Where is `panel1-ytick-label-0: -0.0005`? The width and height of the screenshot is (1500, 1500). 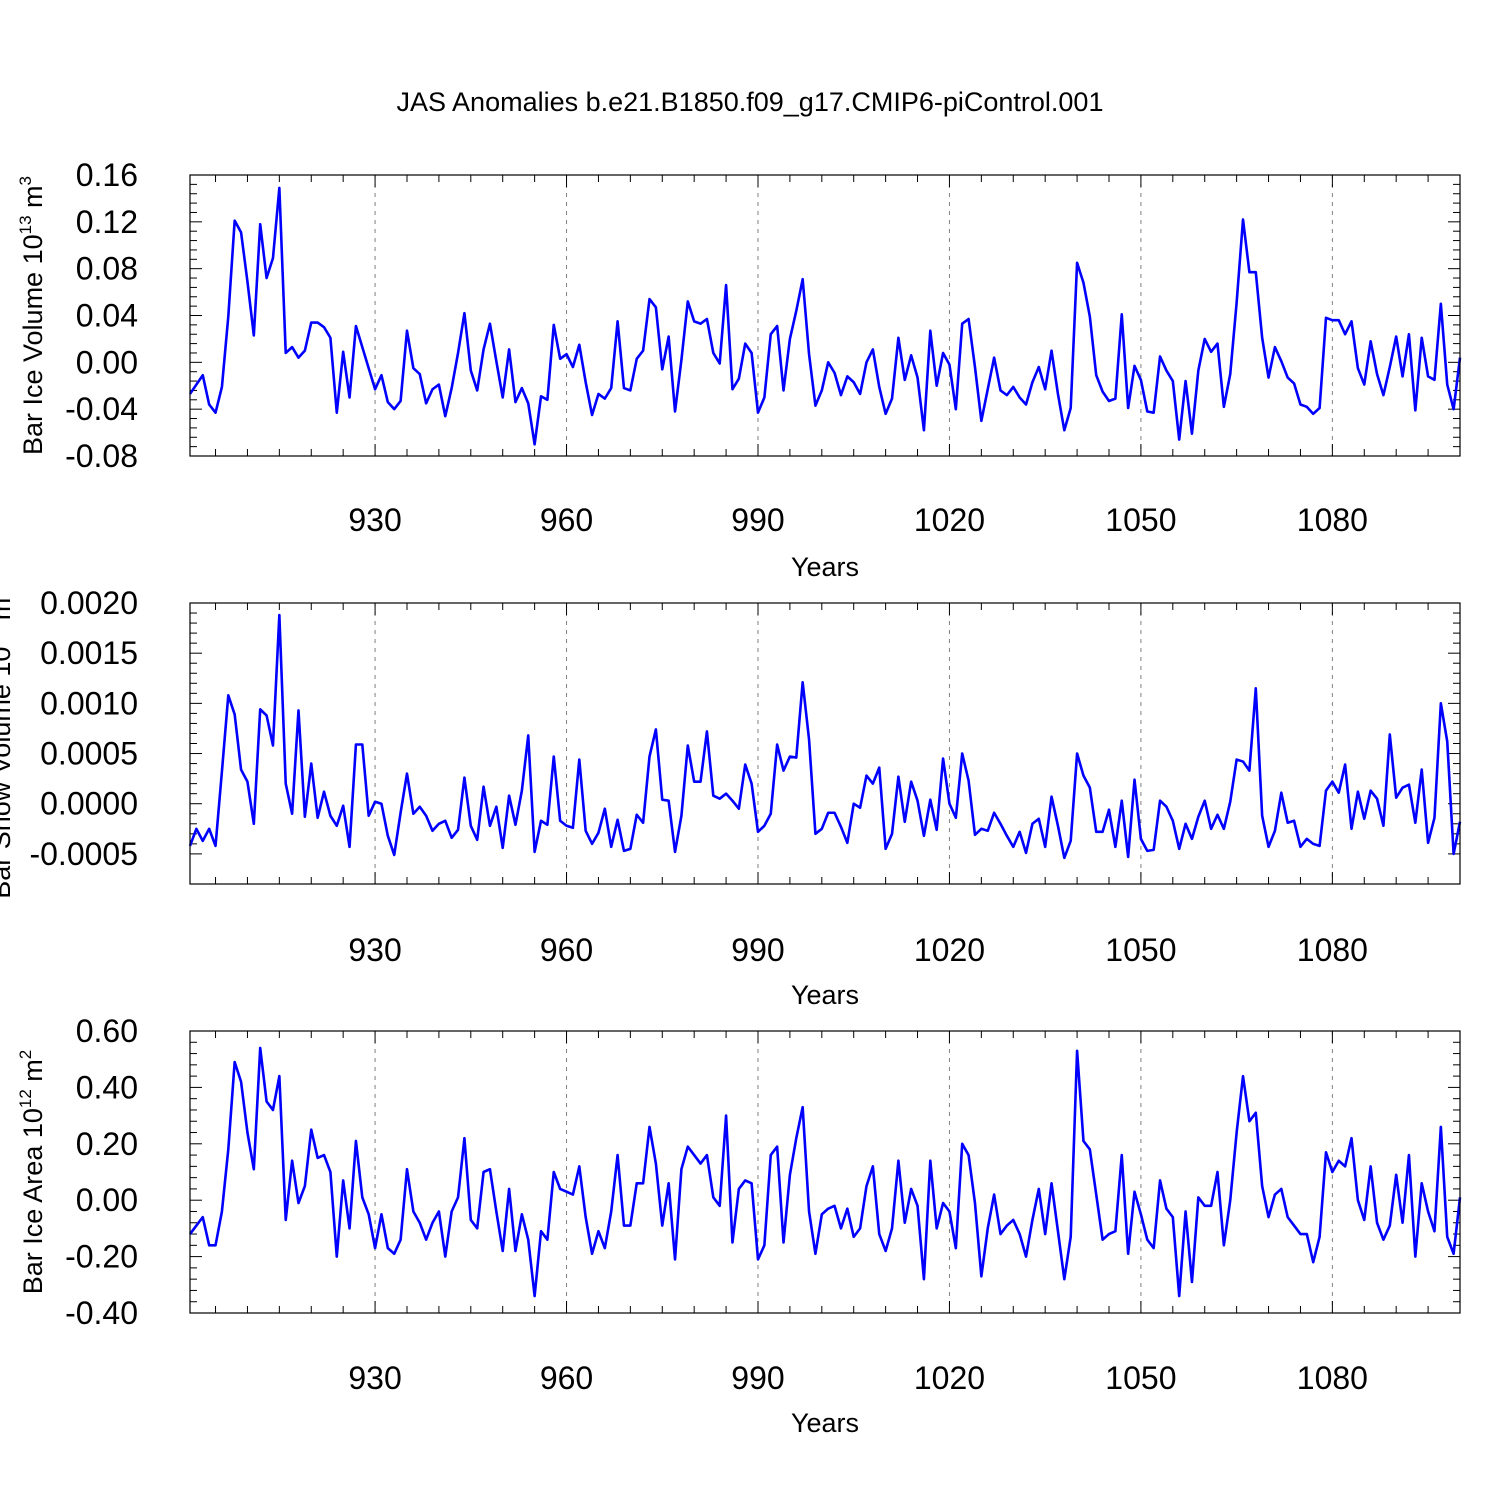
panel1-ytick-label-0: -0.0005 is located at coordinates (83, 854).